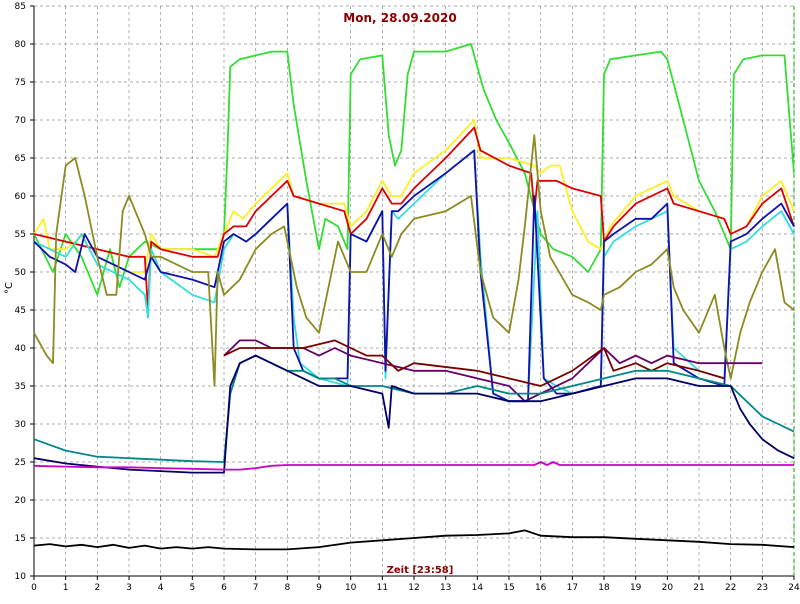  What do you see at coordinates (20, 83) in the screenshot?
I see `y-tick-label: 75` at bounding box center [20, 83].